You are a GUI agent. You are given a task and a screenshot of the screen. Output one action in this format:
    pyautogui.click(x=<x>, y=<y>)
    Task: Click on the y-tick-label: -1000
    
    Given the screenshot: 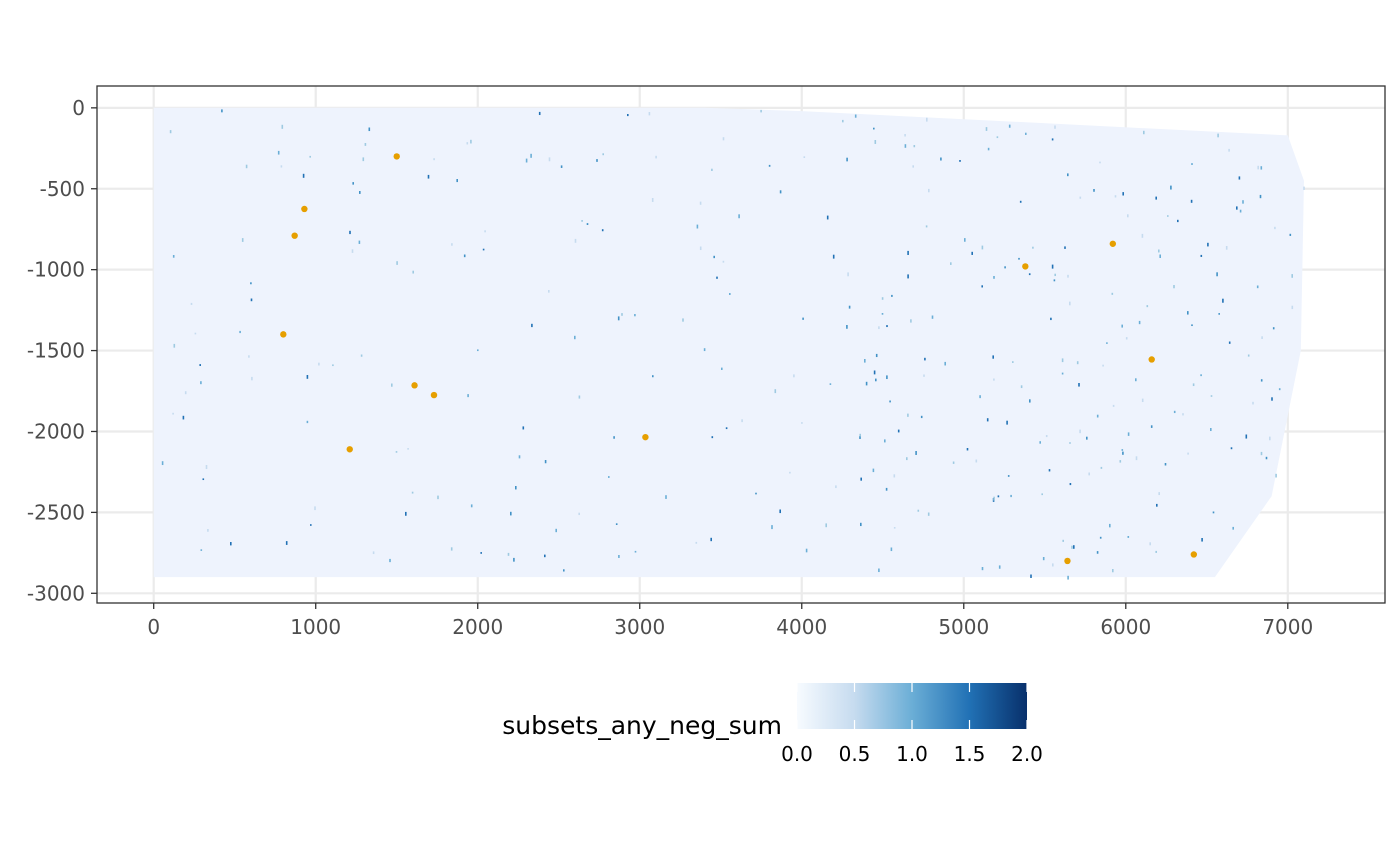 What is the action you would take?
    pyautogui.click(x=56, y=270)
    